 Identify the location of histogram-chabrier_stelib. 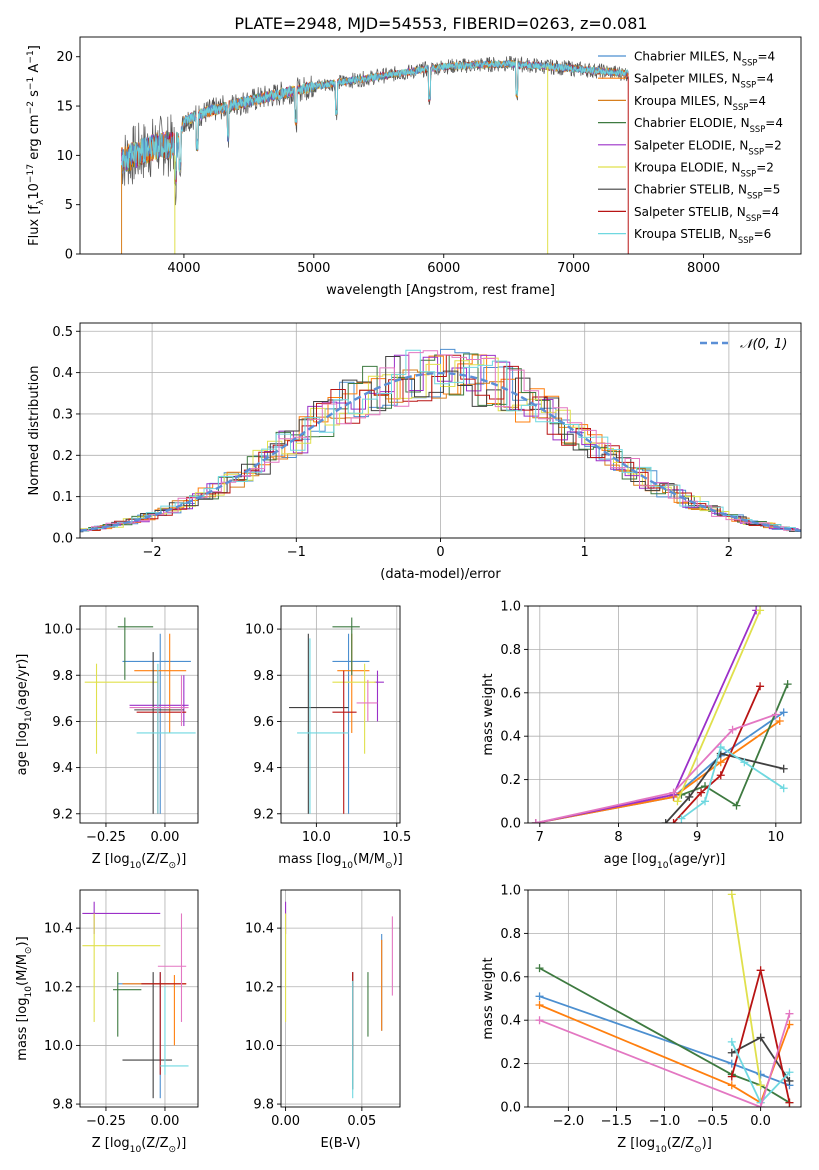
(440, 444).